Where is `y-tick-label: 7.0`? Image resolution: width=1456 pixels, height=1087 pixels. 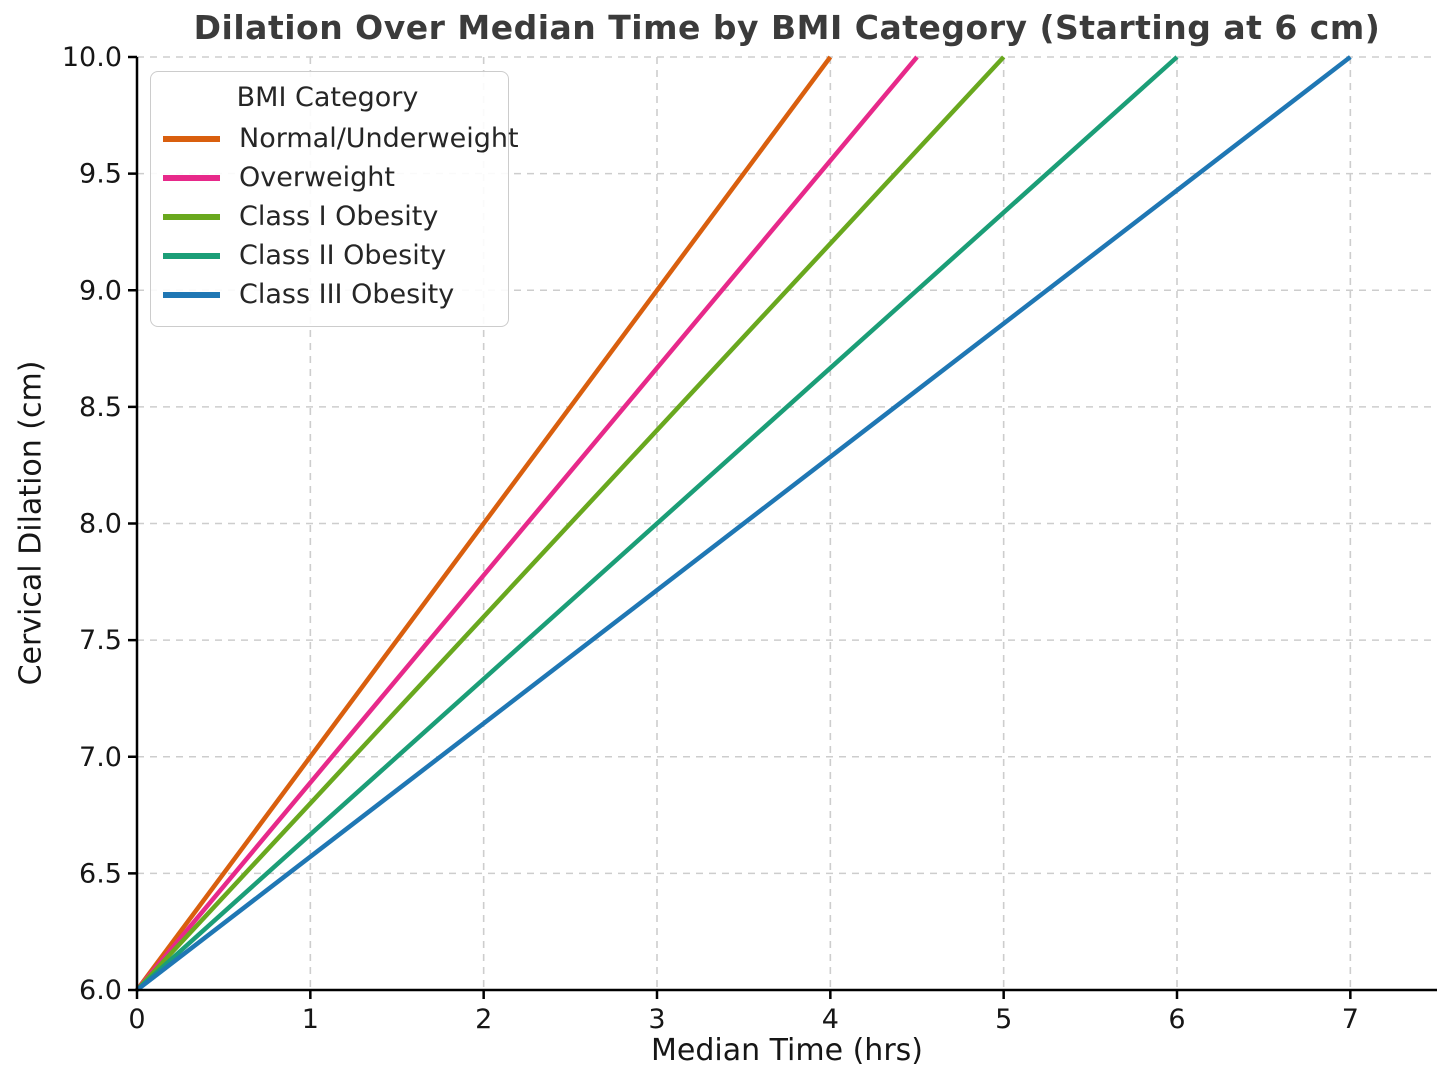 y-tick-label: 7.0 is located at coordinates (100, 757).